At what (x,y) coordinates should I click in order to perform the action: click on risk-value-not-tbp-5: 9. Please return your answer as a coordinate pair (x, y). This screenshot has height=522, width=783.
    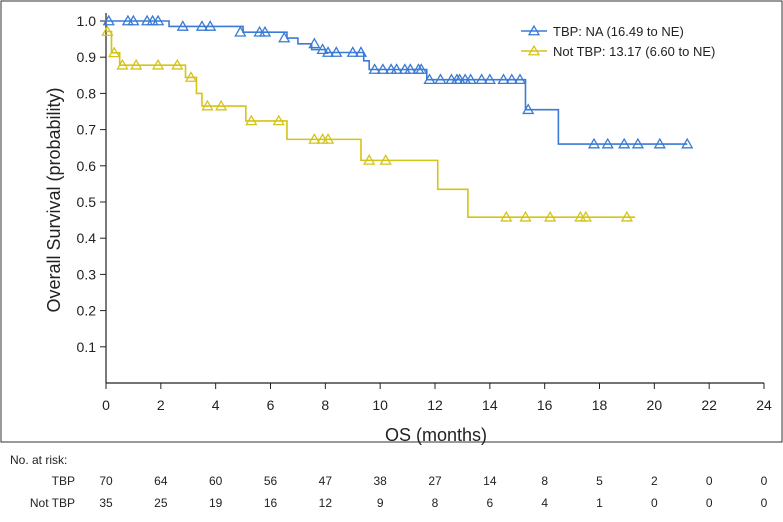
    Looking at the image, I should click on (380, 503).